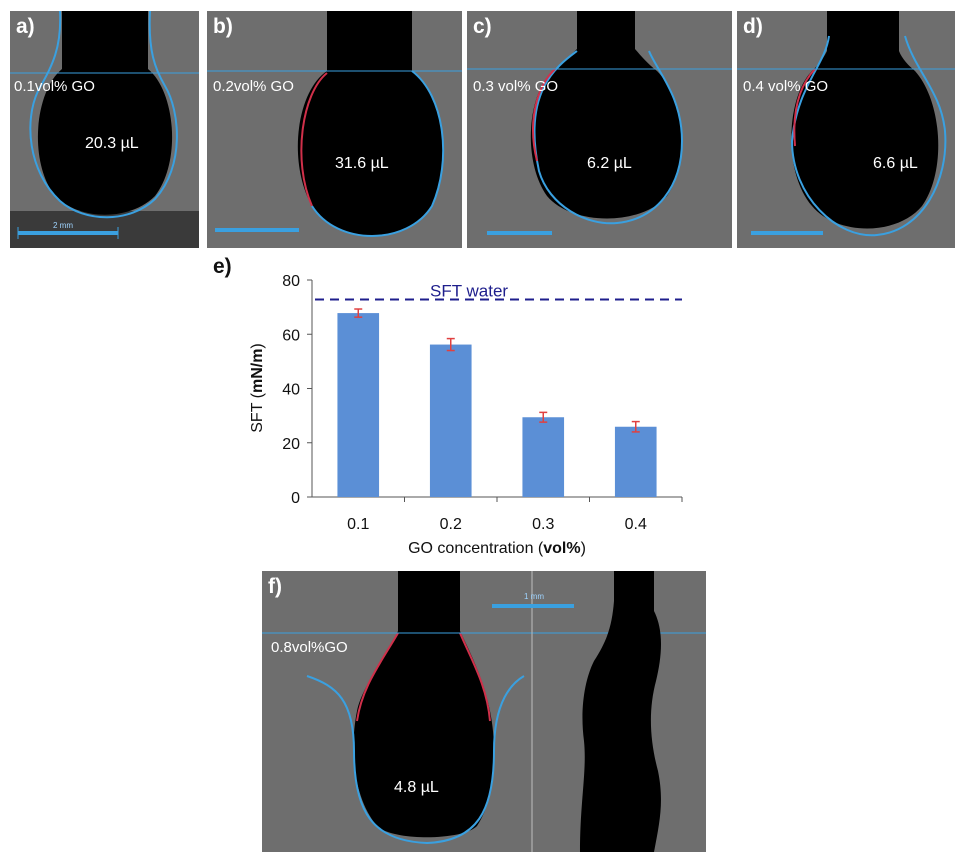 This screenshot has height=852, width=960. What do you see at coordinates (253, 86) in the screenshot?
I see `panel-b-concentration: 0.2vol% GO` at bounding box center [253, 86].